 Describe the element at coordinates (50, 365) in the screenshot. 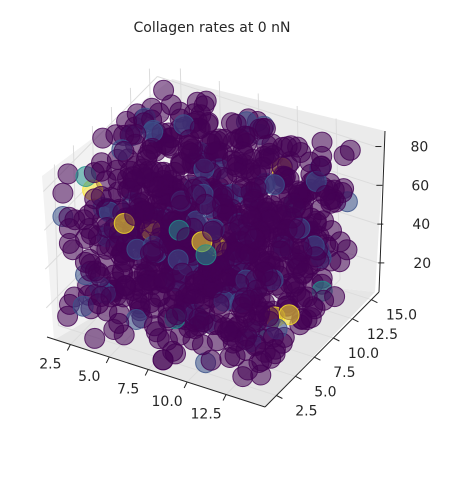

I see `x-tick-label: 2.5` at that location.